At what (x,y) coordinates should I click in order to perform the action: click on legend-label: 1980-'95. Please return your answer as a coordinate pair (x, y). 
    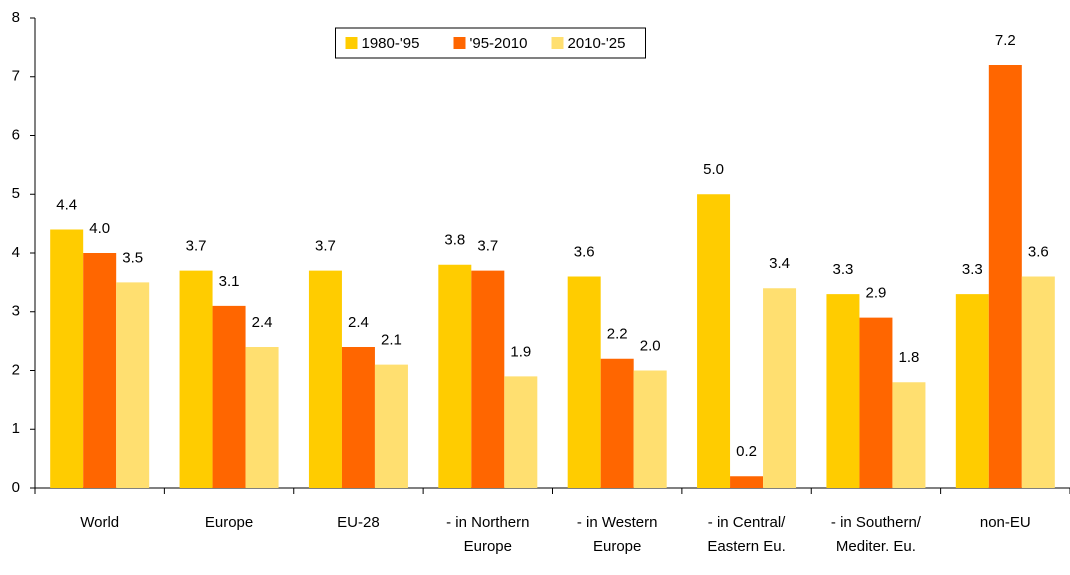
    Looking at the image, I should click on (391, 43).